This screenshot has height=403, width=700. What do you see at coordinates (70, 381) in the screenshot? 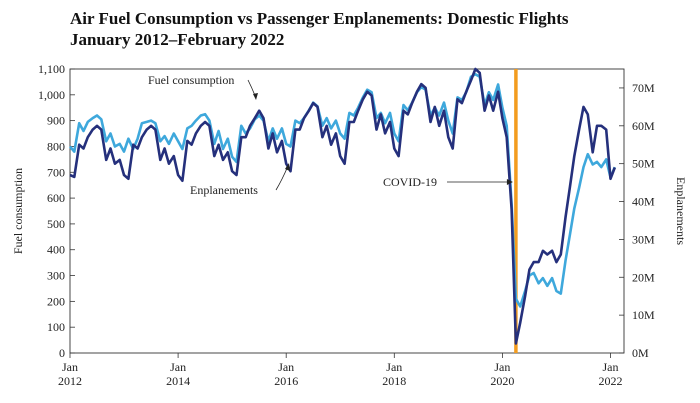
I see `x-tick-label-year: 2012` at bounding box center [70, 381].